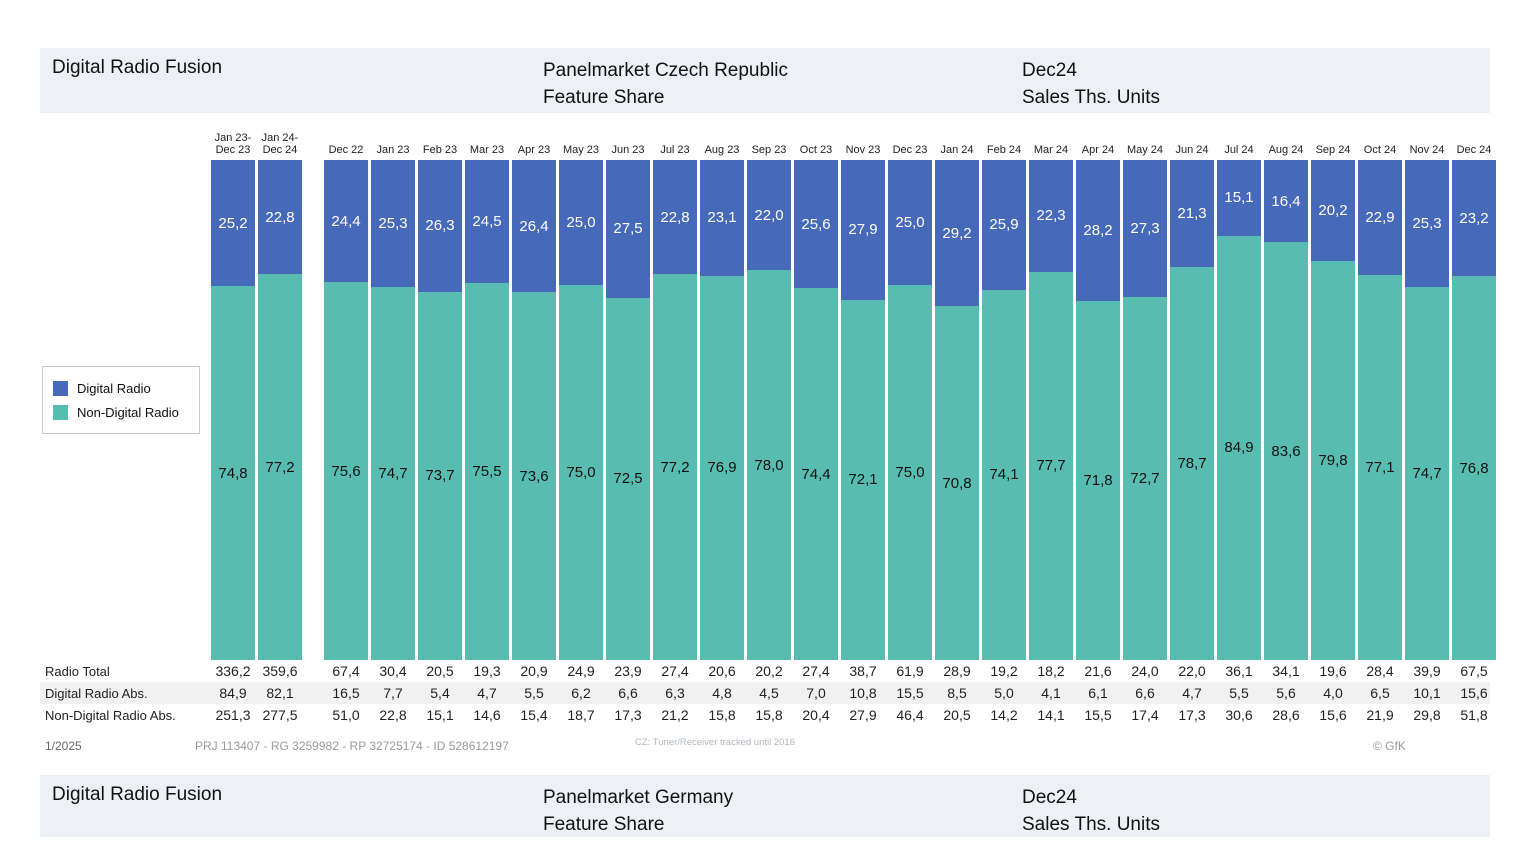  I want to click on non-digital-abs-cell: 20,4, so click(816, 715).